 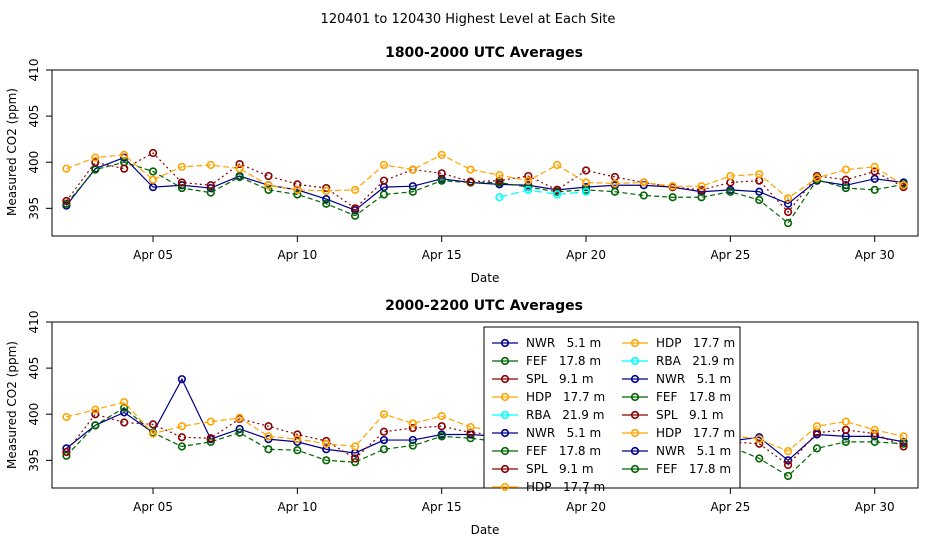 I want to click on y-tick-label: 400, so click(x=34, y=414).